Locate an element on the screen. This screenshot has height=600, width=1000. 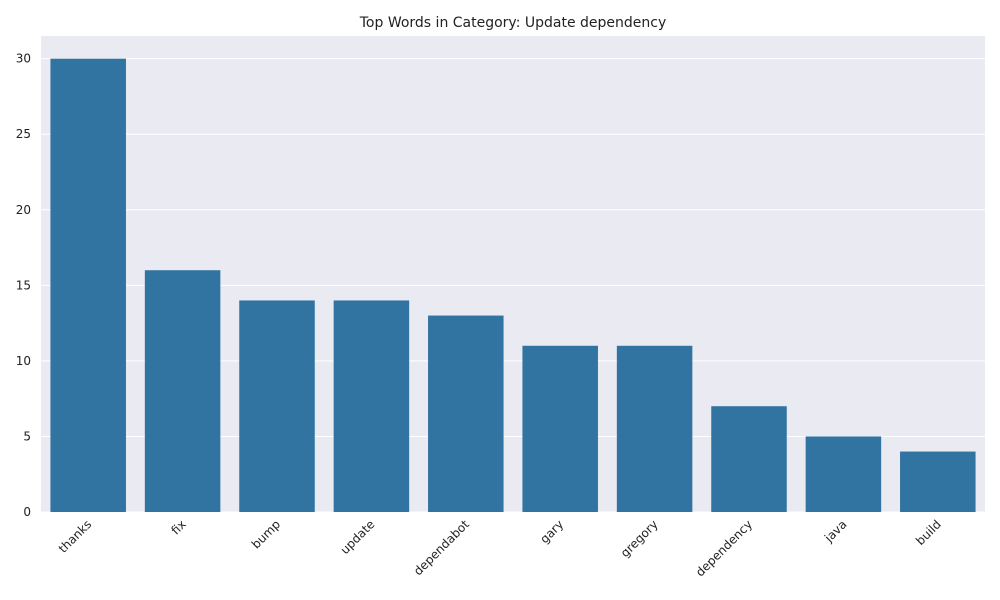
x-tick-label: gary is located at coordinates (551, 531).